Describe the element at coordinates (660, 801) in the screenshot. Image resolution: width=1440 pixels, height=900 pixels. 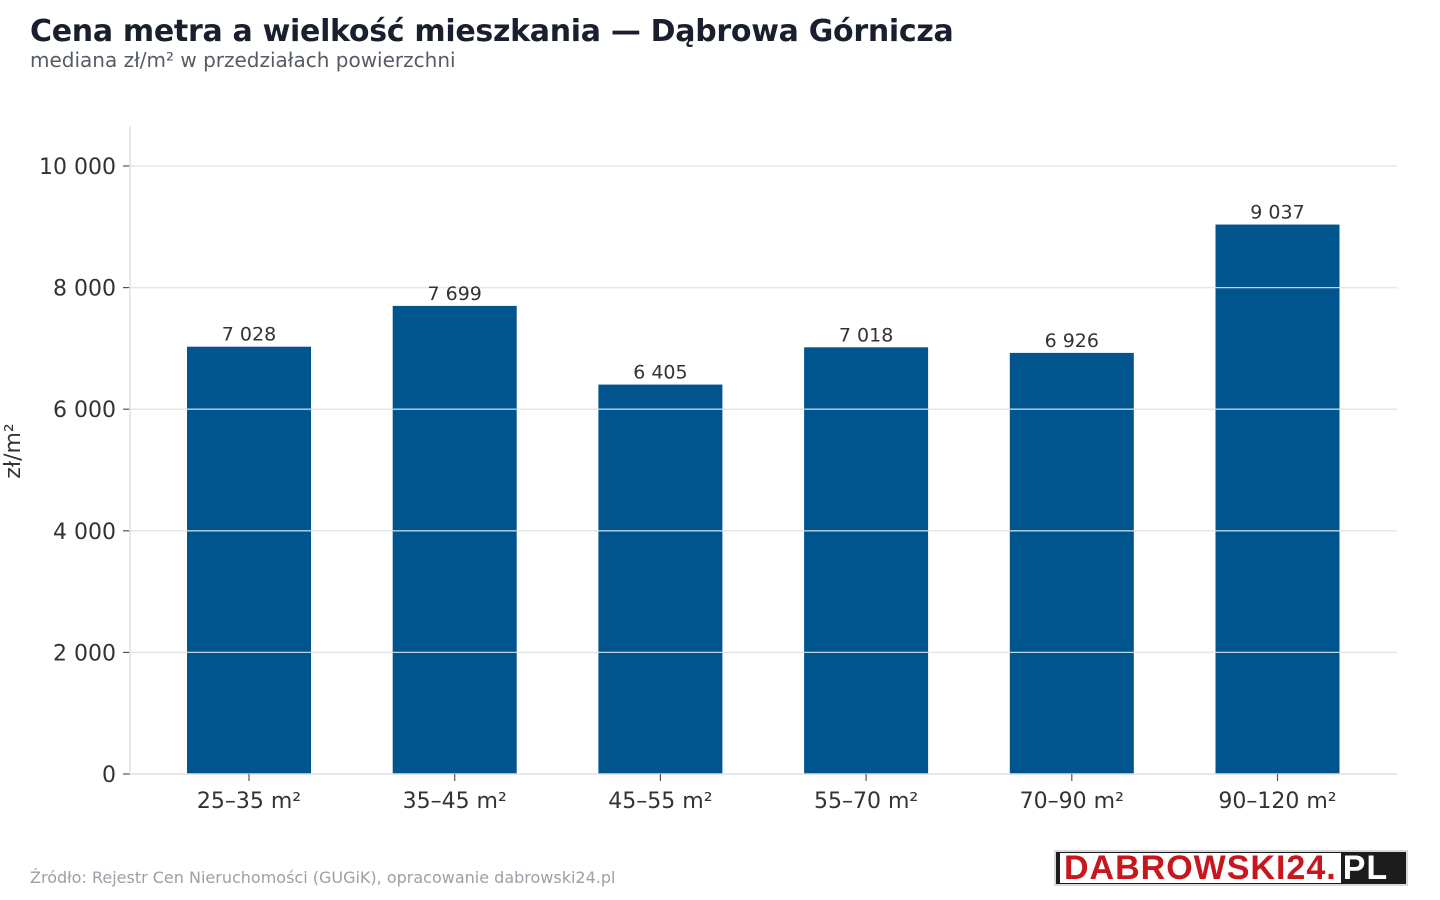
I see `x-tick-label: 45–55 m²` at that location.